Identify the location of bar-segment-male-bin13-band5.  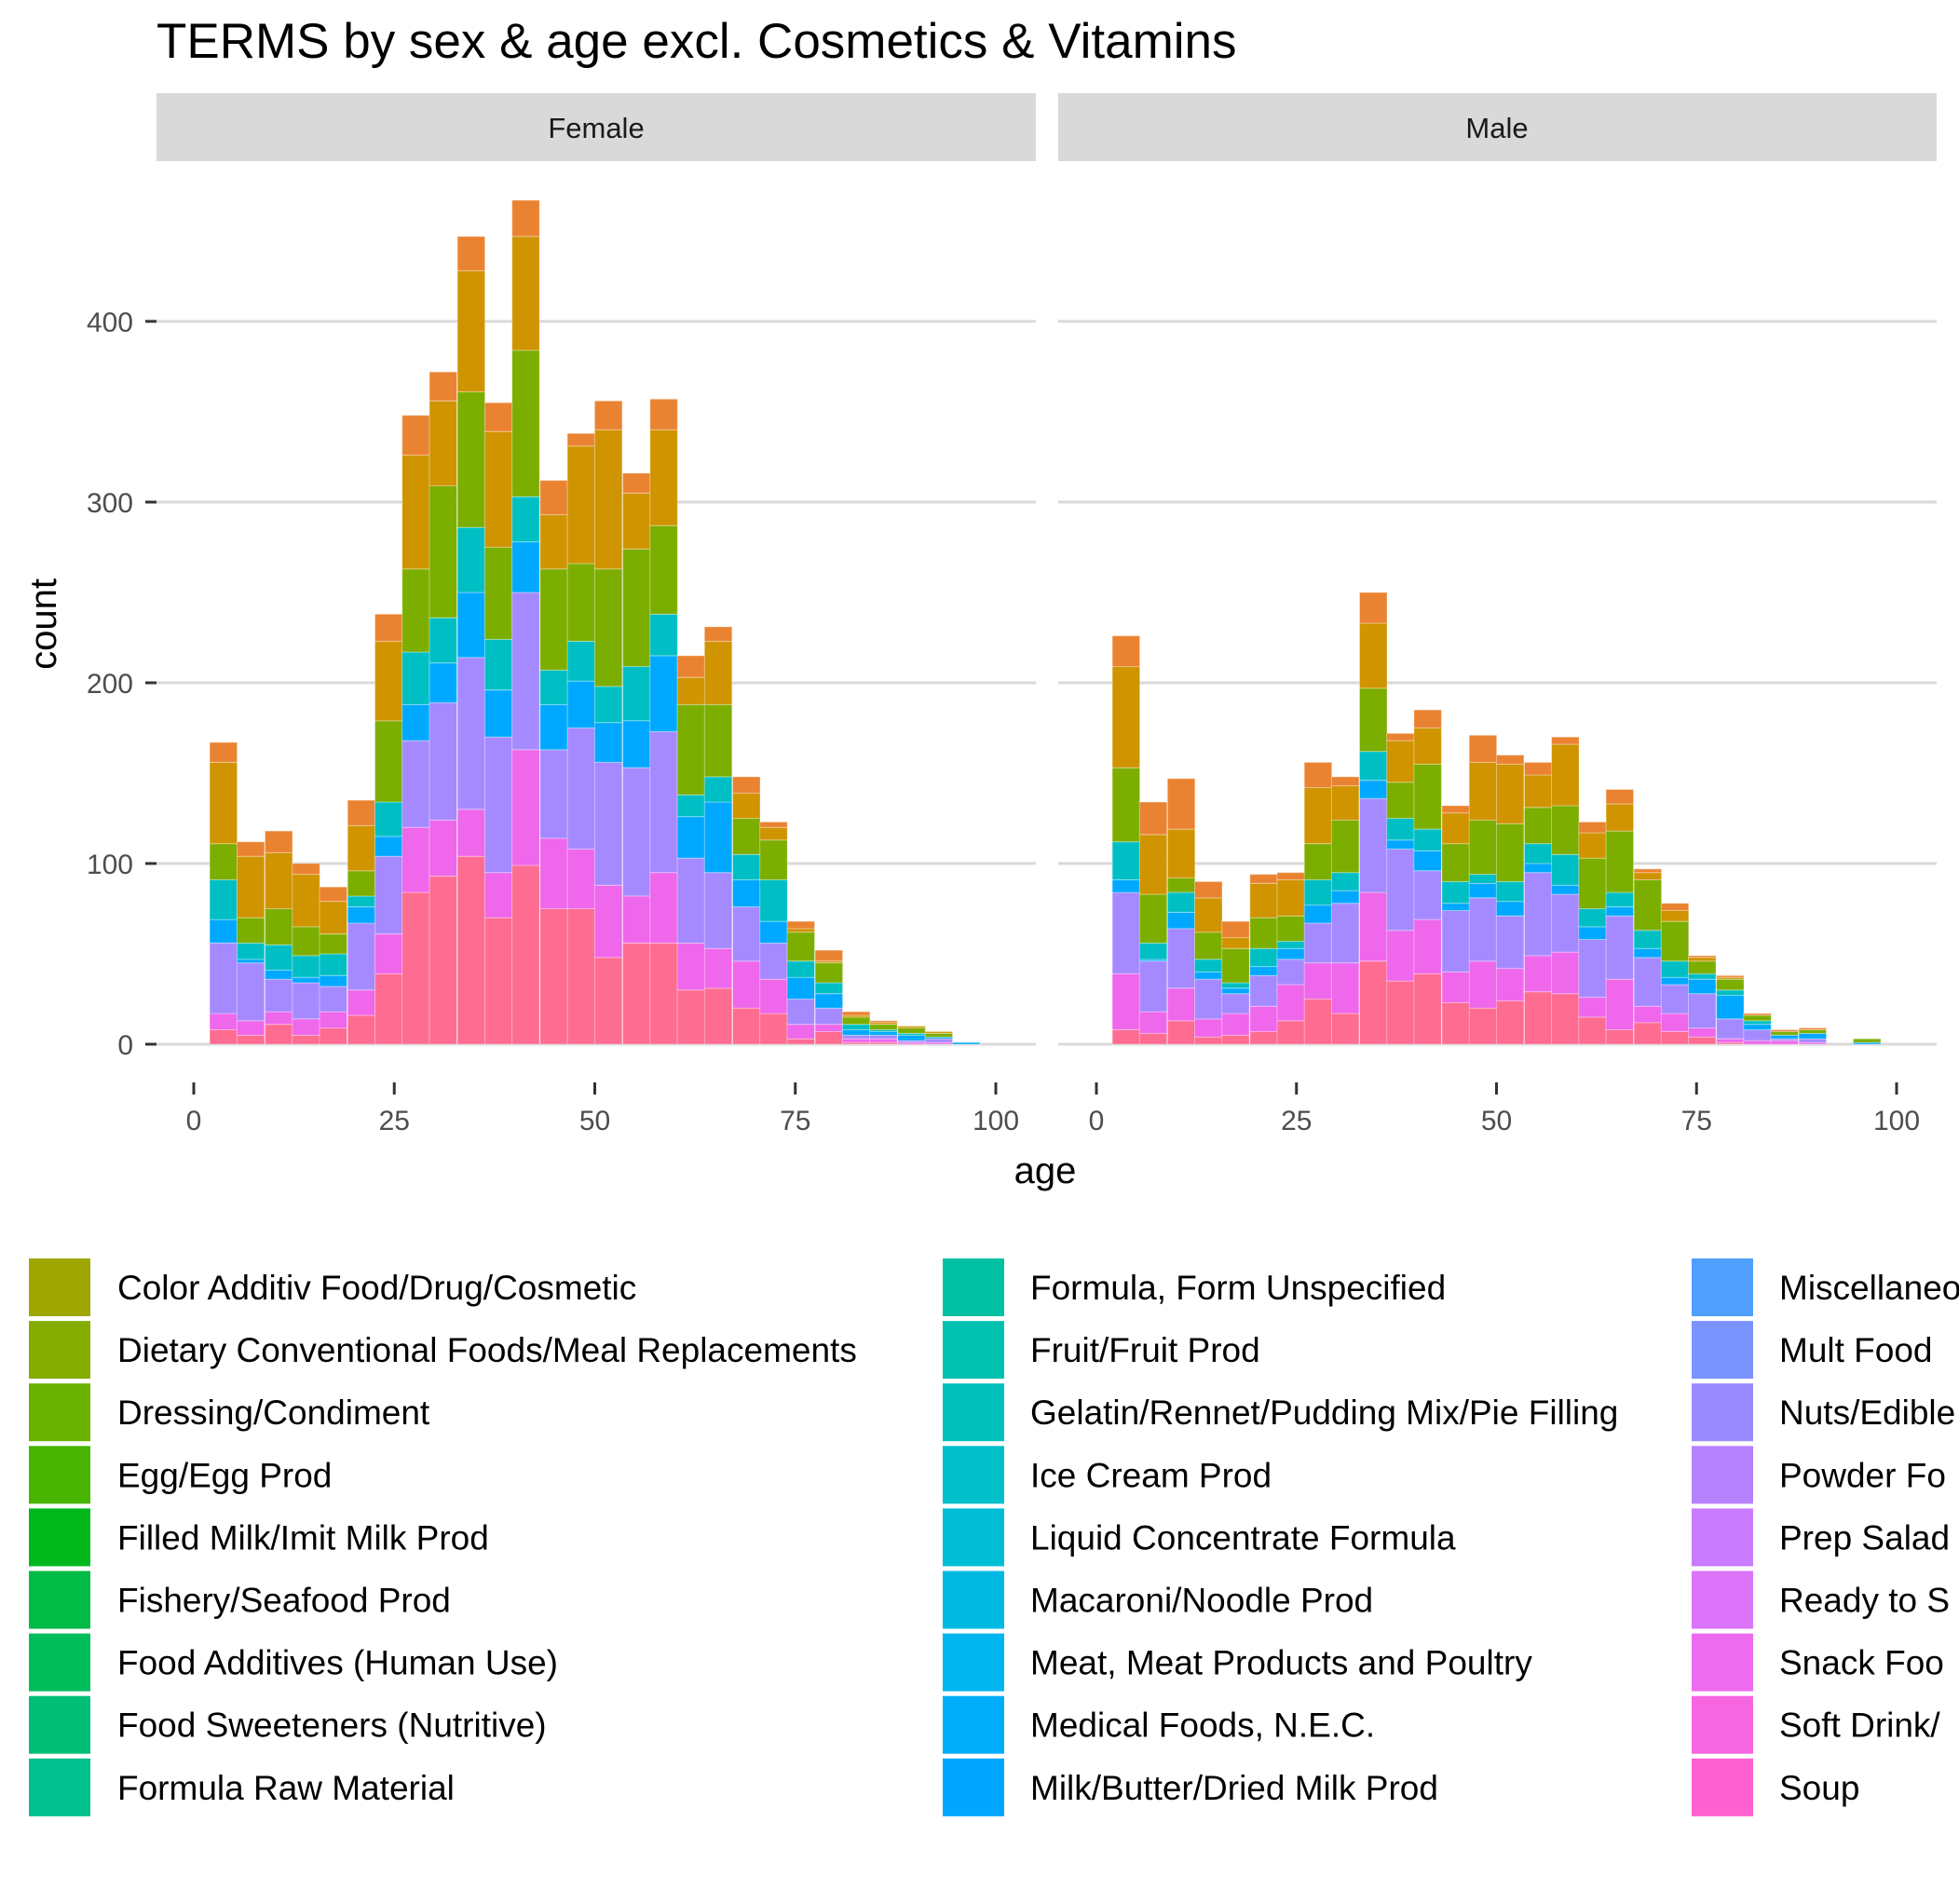
(1455, 892).